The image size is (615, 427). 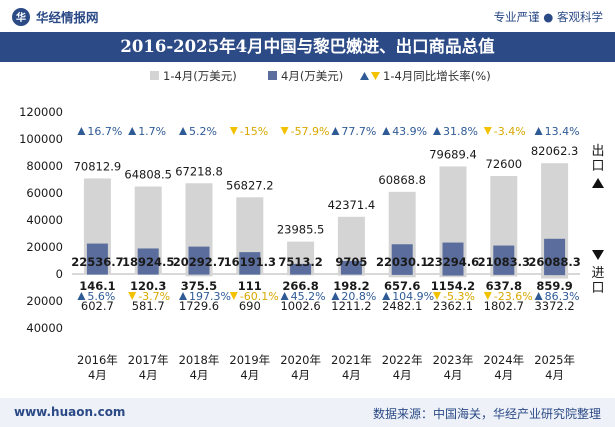 What do you see at coordinates (554, 286) in the screenshot?
I see `import-month-label: 859.9` at bounding box center [554, 286].